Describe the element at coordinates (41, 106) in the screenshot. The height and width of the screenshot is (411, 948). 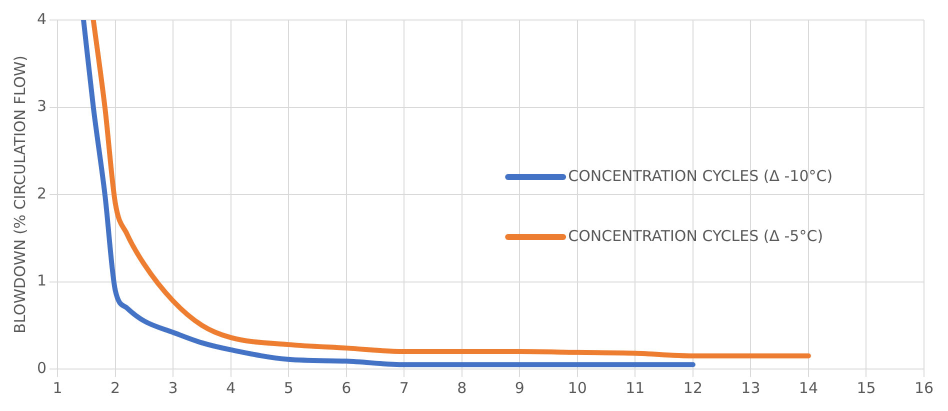
I see `y-tick-label: 3` at that location.